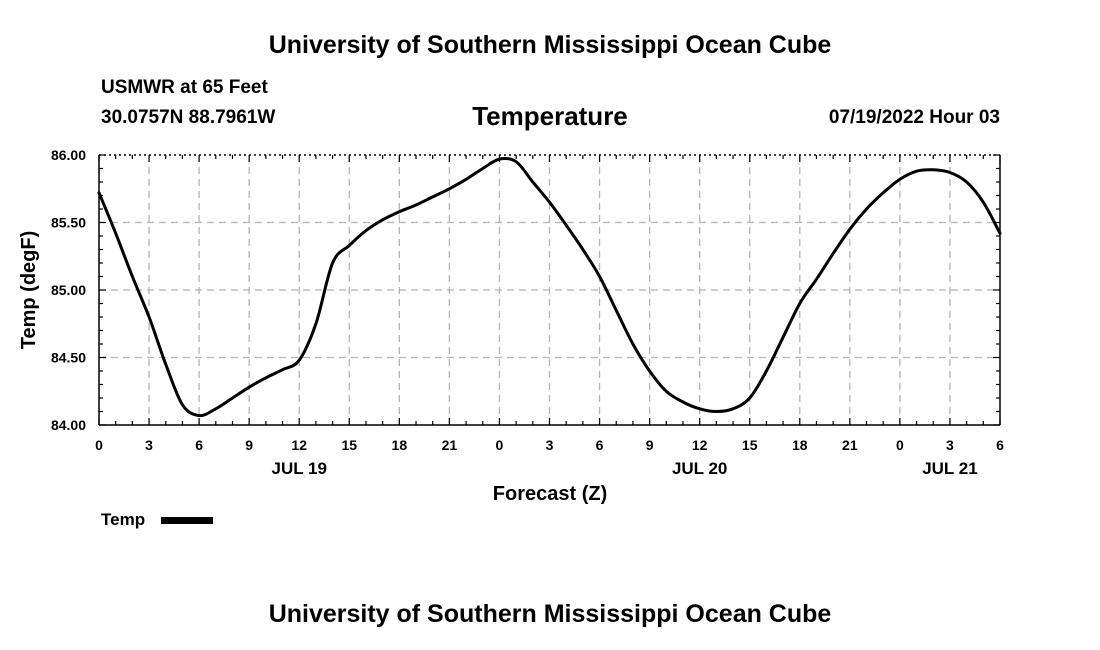 This screenshot has width=1100, height=650. What do you see at coordinates (123, 519) in the screenshot?
I see `legend-label-temp: Temp` at bounding box center [123, 519].